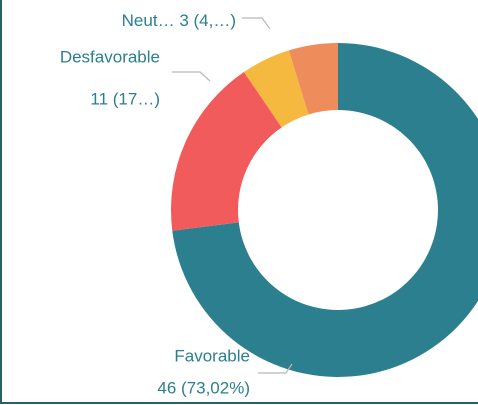 This screenshot has height=405, width=478. I want to click on value-label: 3 (4,…), so click(207, 20).